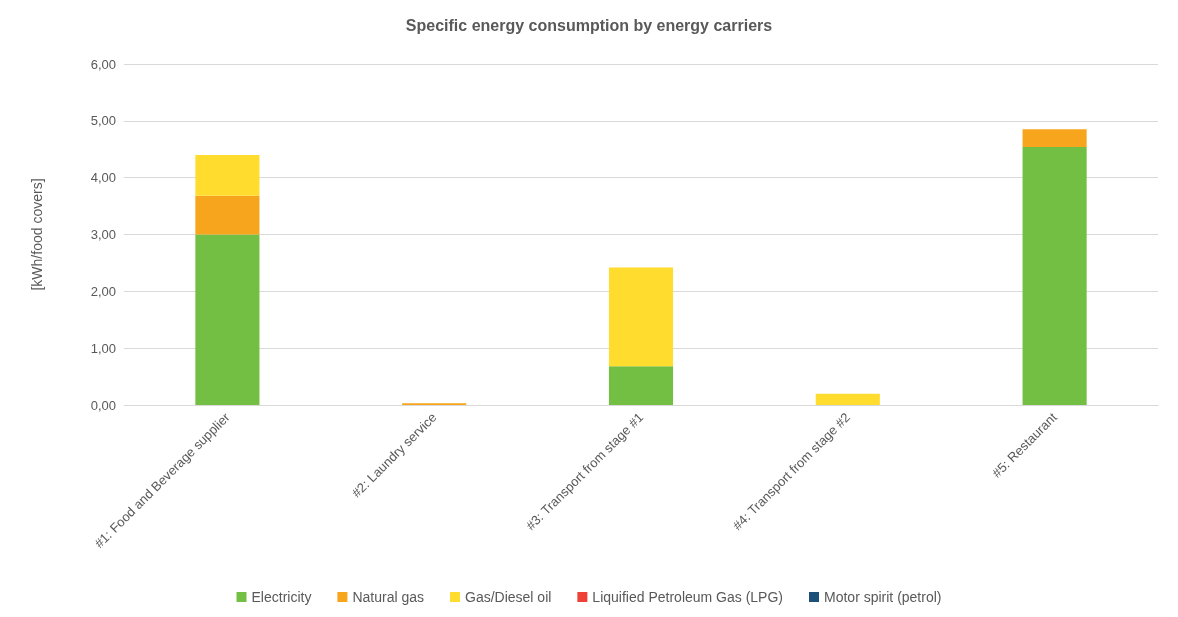 This screenshot has height=617, width=1178. Describe the element at coordinates (883, 597) in the screenshot. I see `legend-label: Motor spirit (petrol)` at that location.